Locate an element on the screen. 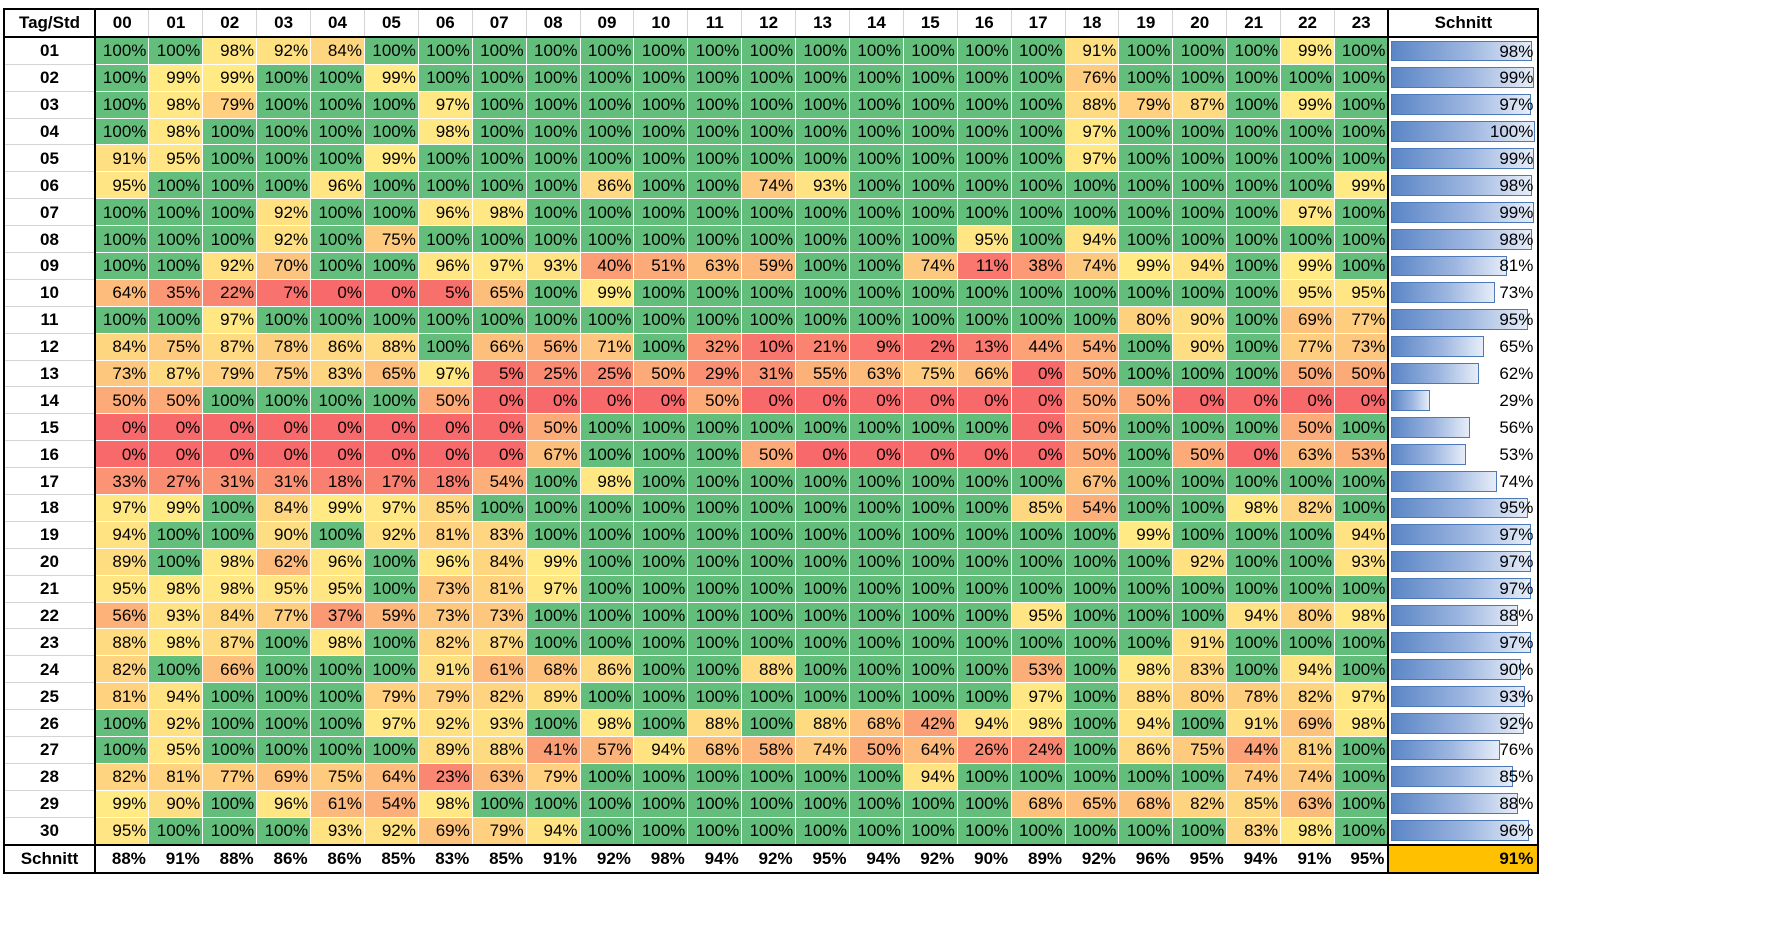  row-average-value: 98% is located at coordinates (1516, 185).